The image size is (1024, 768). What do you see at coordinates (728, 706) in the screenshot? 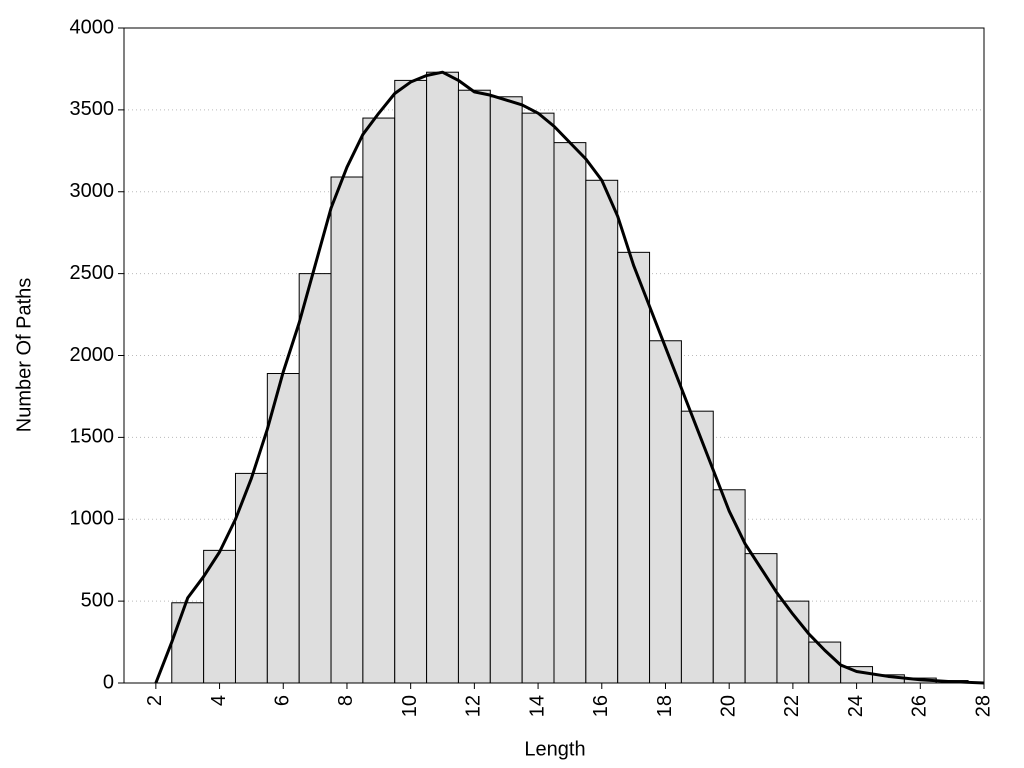
I see `x-tick-label: 20` at bounding box center [728, 706].